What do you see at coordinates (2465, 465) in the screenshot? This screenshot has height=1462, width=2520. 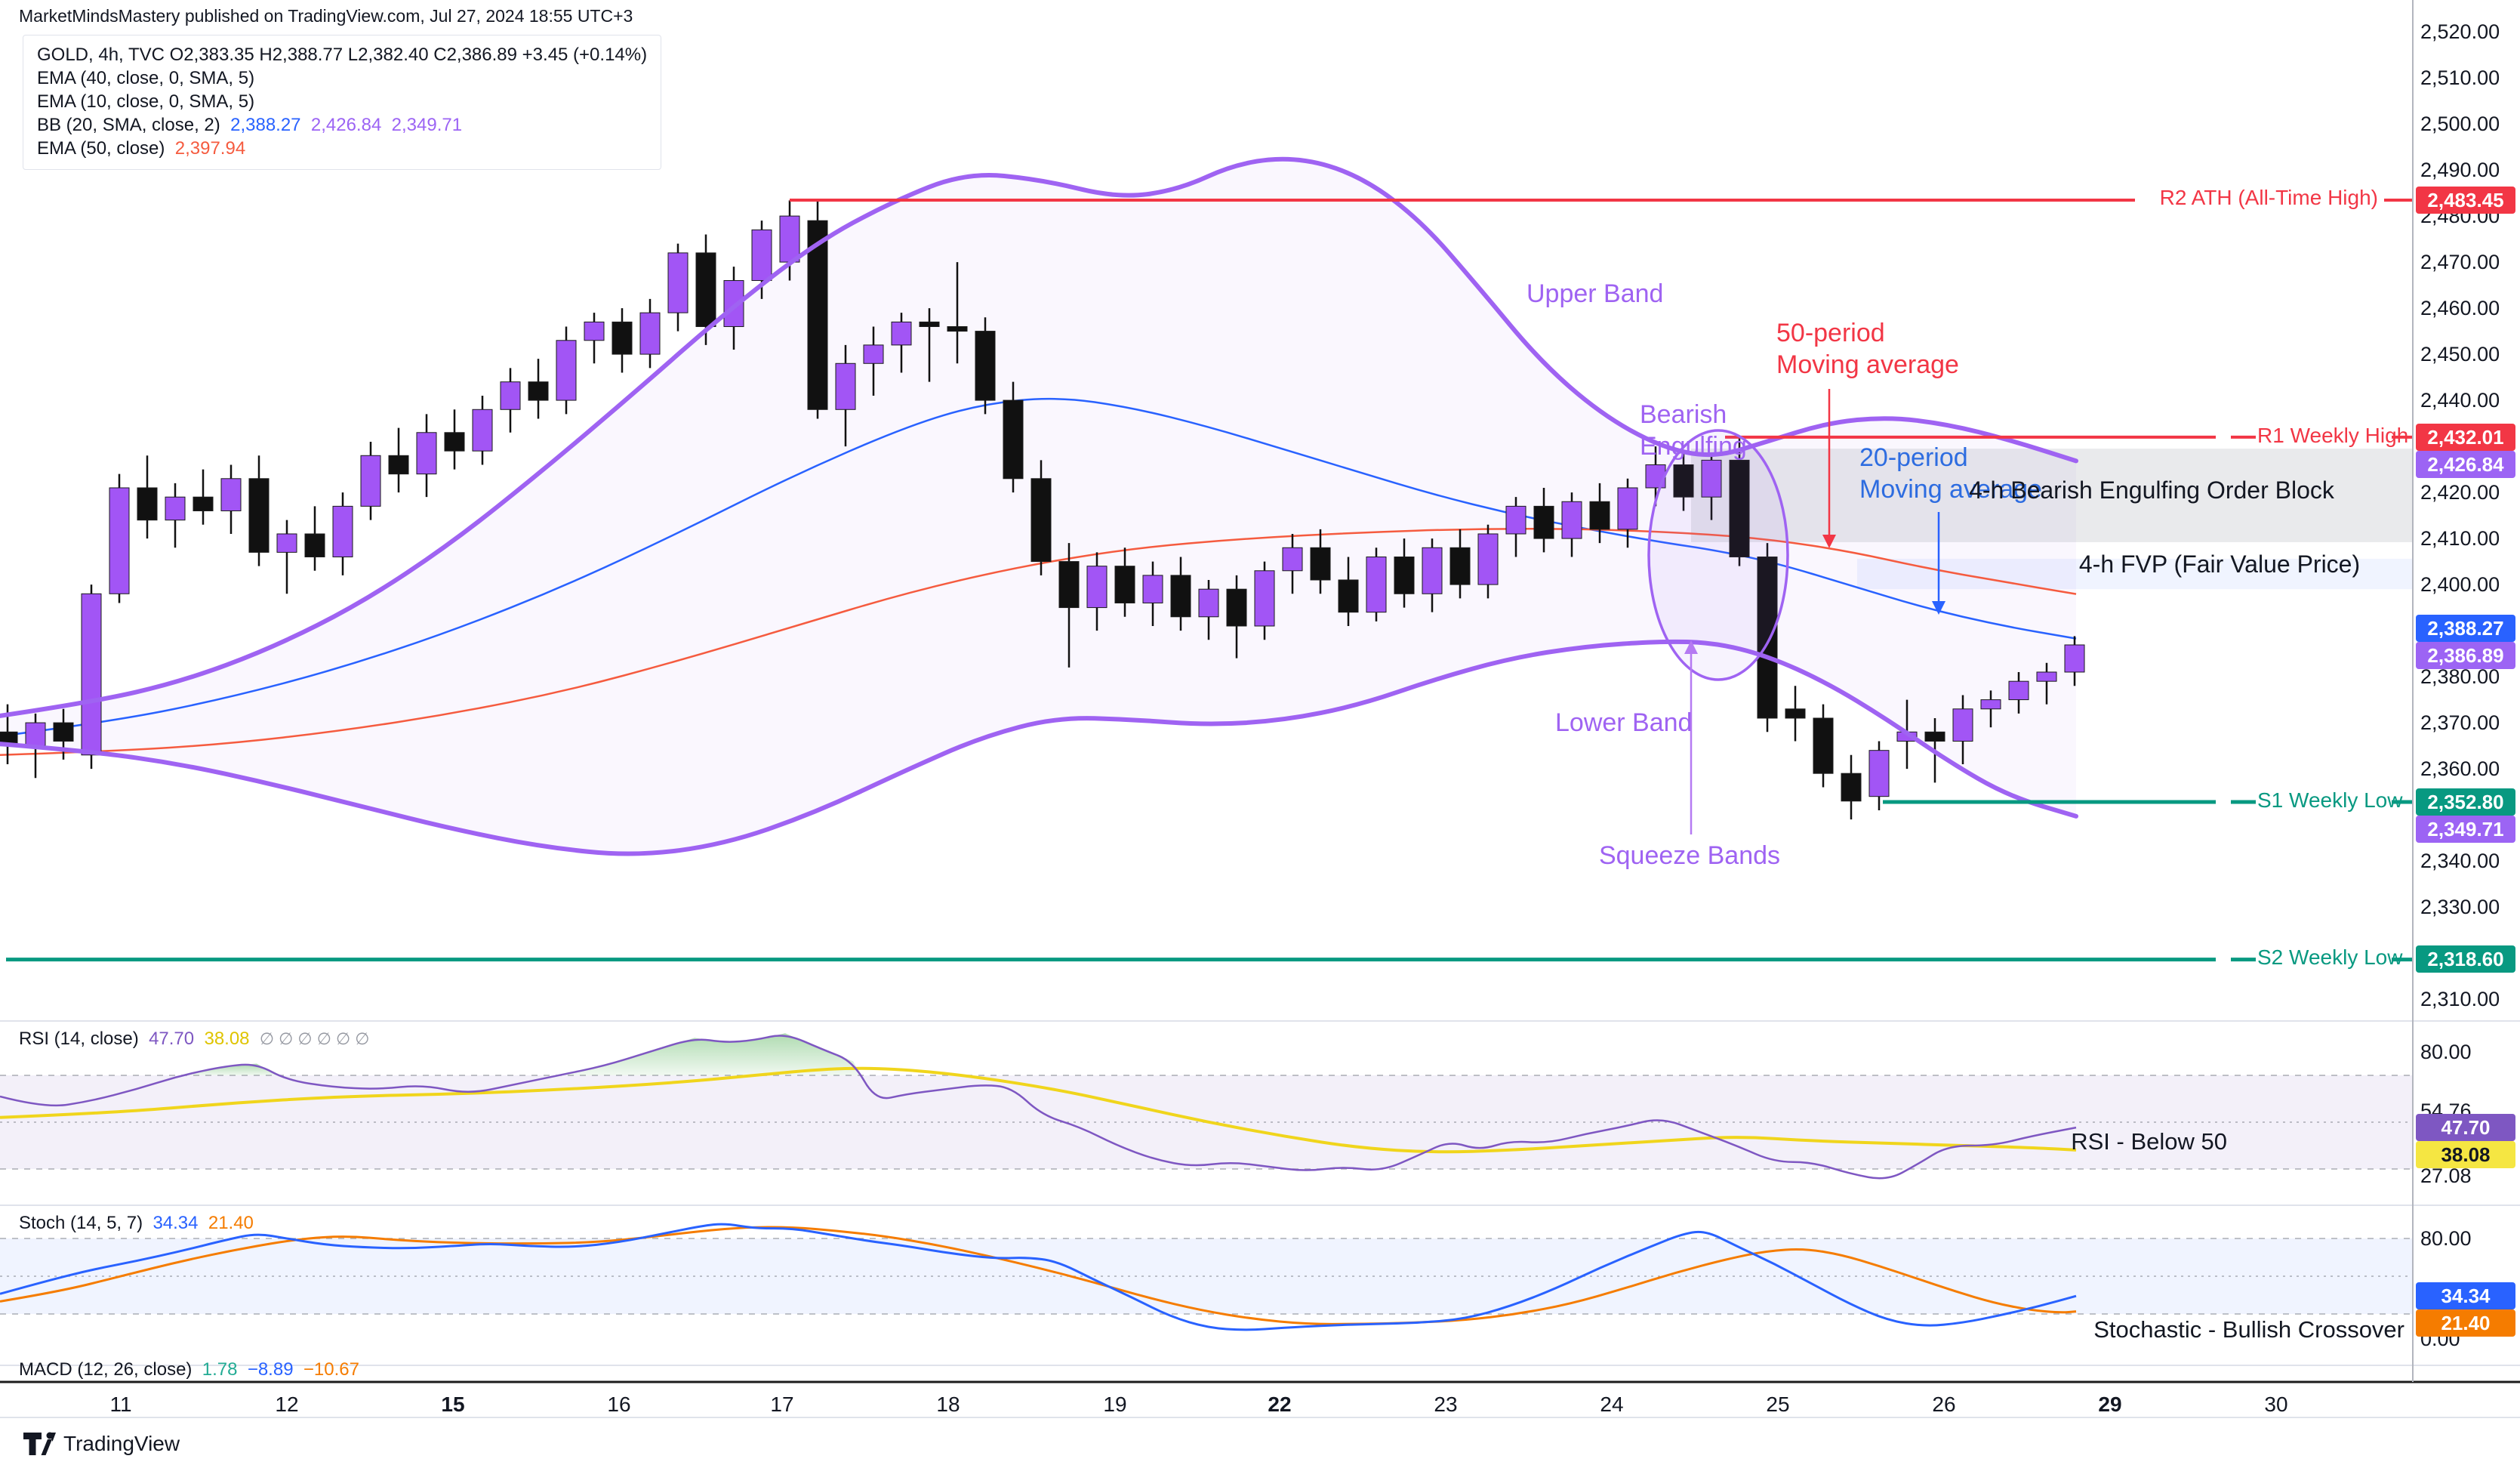 I see `price-badge: 2,426.84` at bounding box center [2465, 465].